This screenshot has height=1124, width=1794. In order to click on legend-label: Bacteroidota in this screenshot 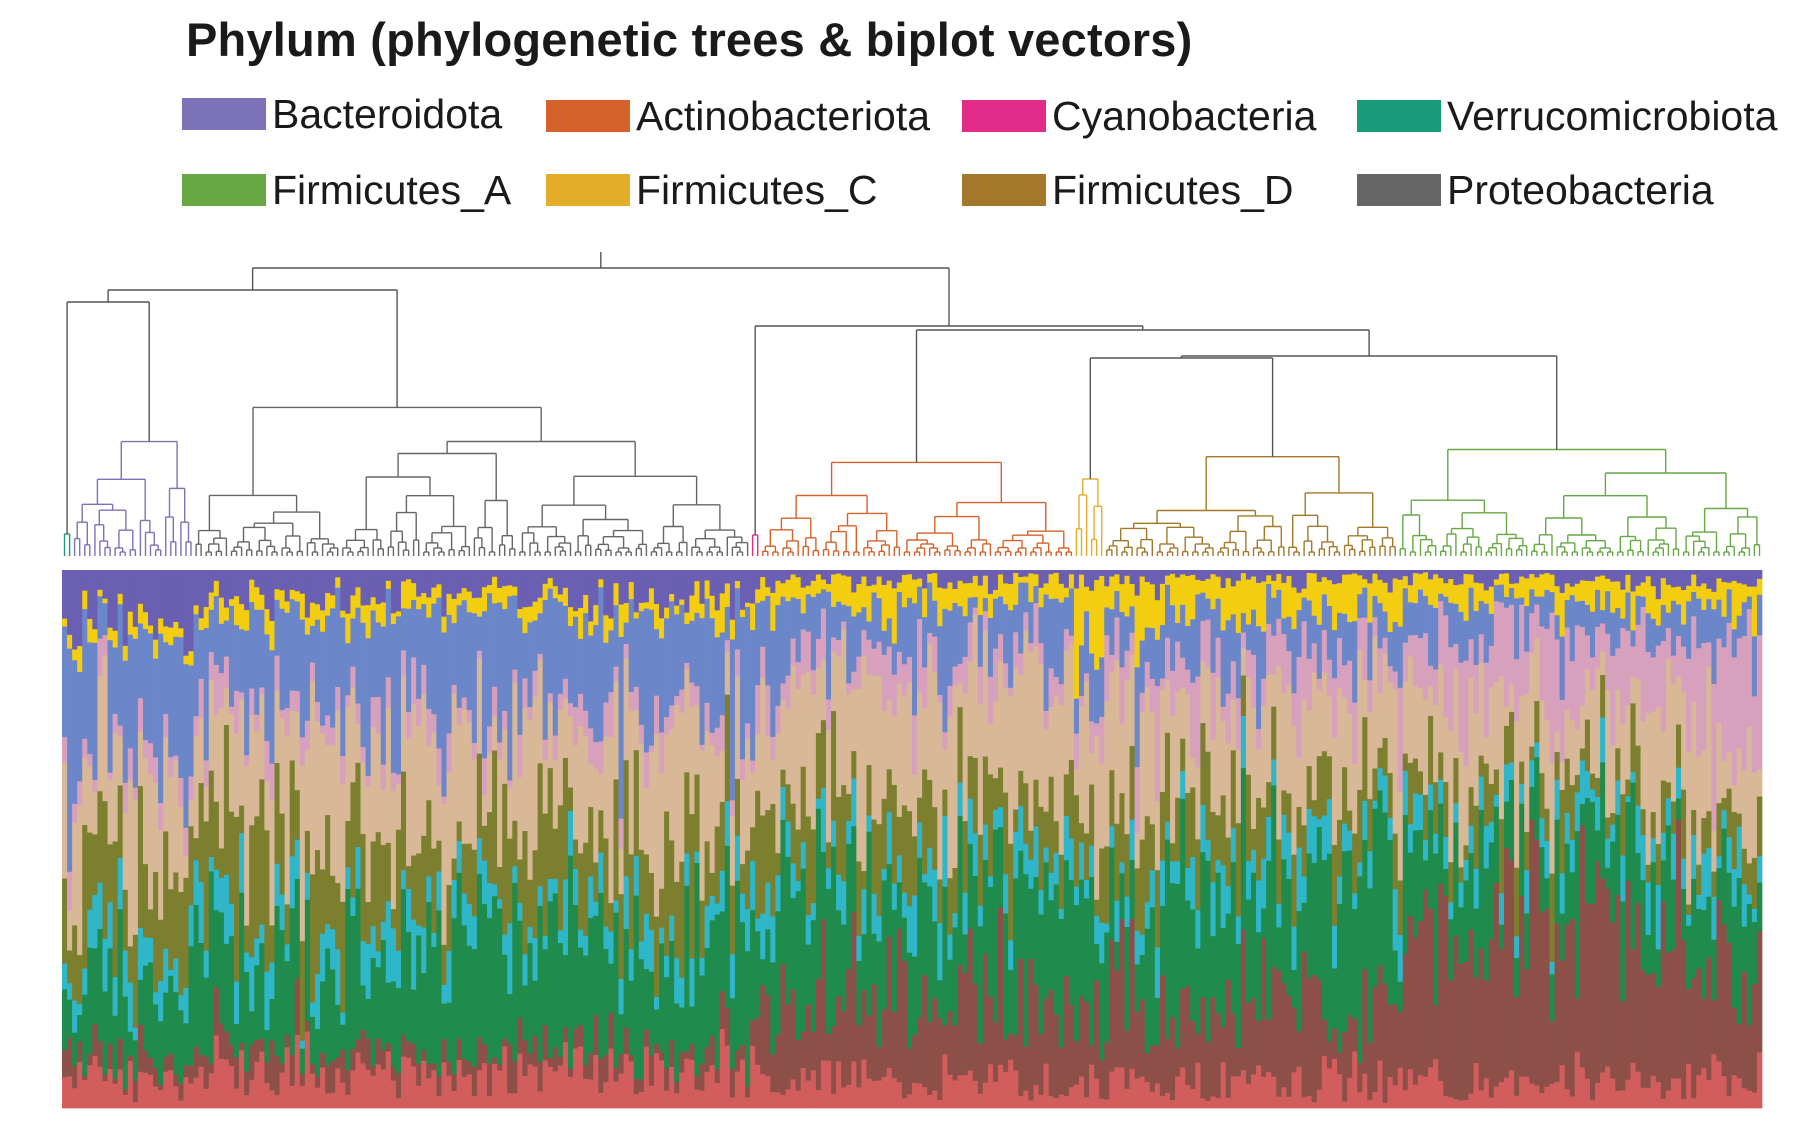, I will do `click(387, 113)`.